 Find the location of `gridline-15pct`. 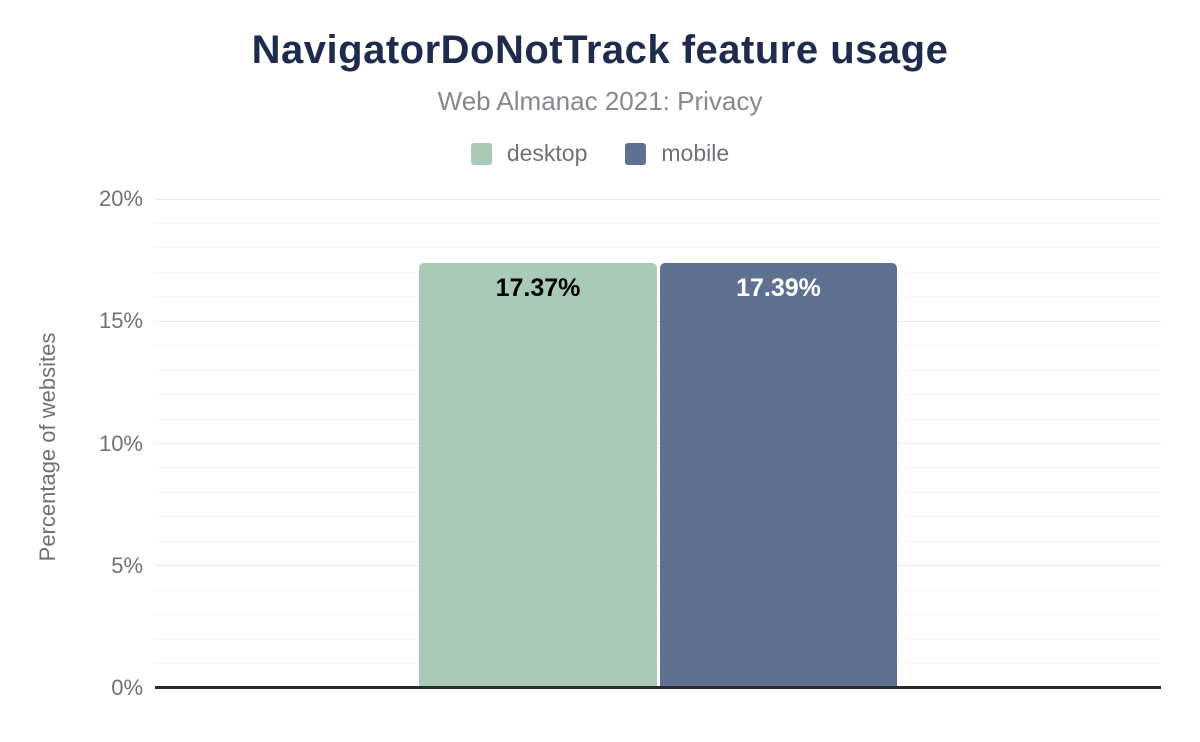

gridline-15pct is located at coordinates (658, 321).